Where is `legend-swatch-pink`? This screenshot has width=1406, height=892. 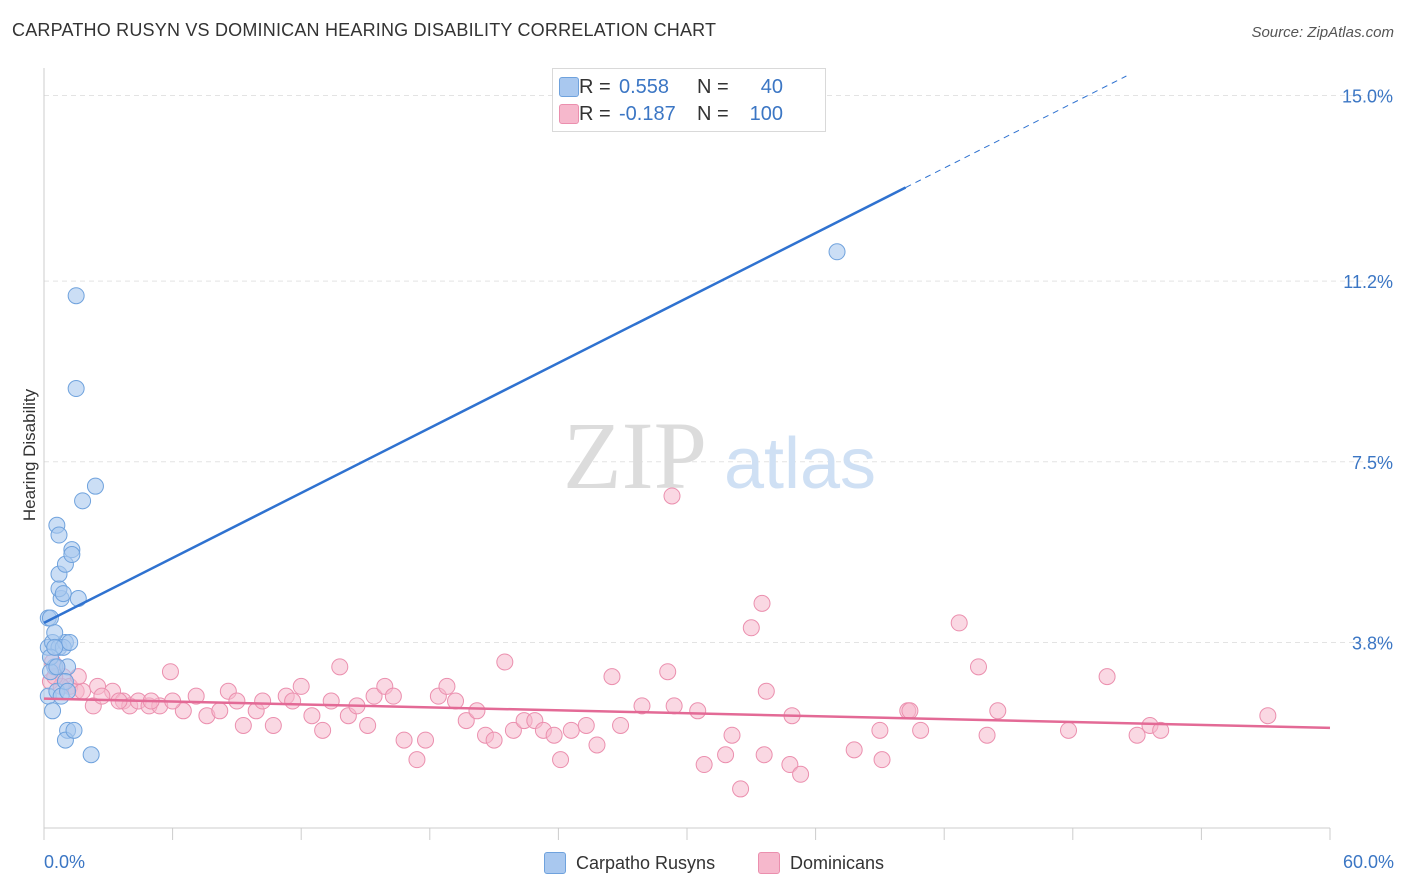
legend-swatch-pink is located at coordinates (769, 863).